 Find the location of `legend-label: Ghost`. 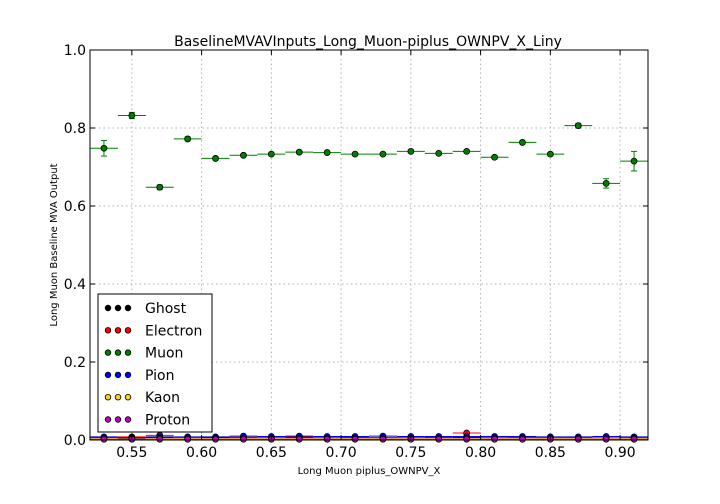

legend-label: Ghost is located at coordinates (166, 309).